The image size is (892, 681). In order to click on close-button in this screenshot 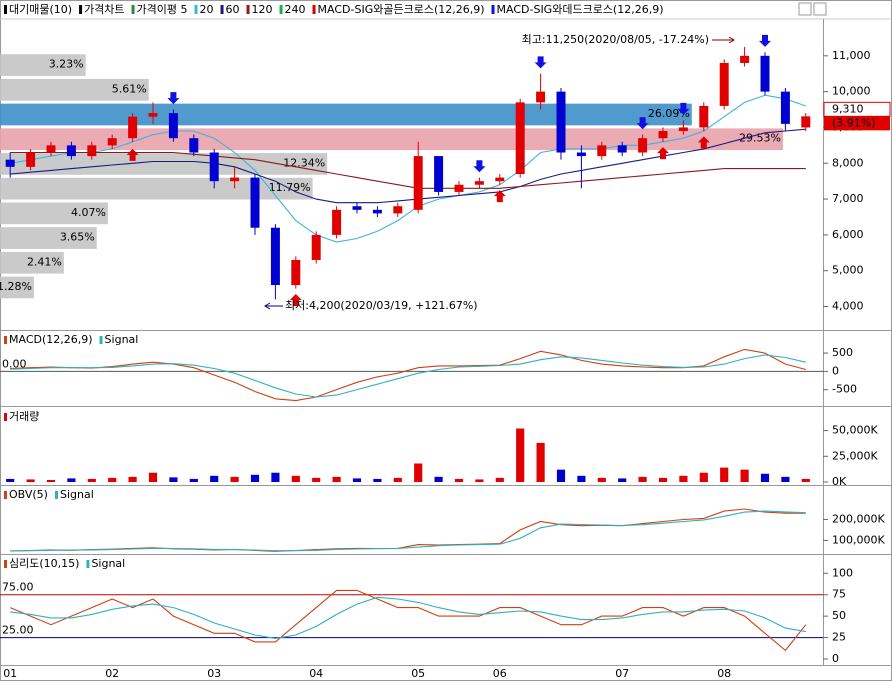, I will do `click(820, 9)`.